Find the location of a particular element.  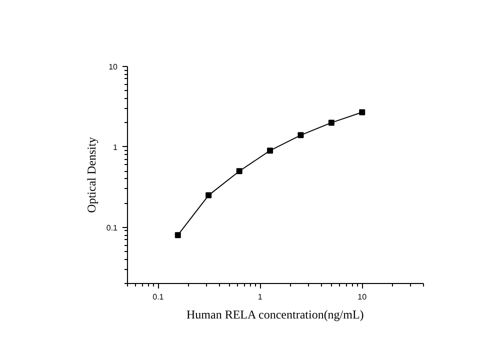

x-tick-label: 10 is located at coordinates (363, 297).